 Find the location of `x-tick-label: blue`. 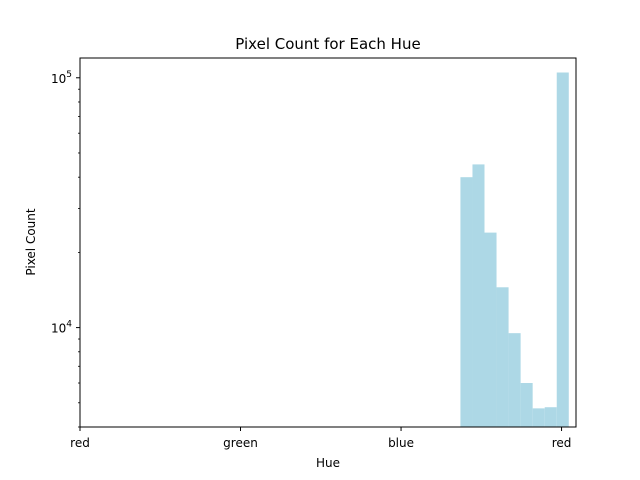

x-tick-label: blue is located at coordinates (401, 443).